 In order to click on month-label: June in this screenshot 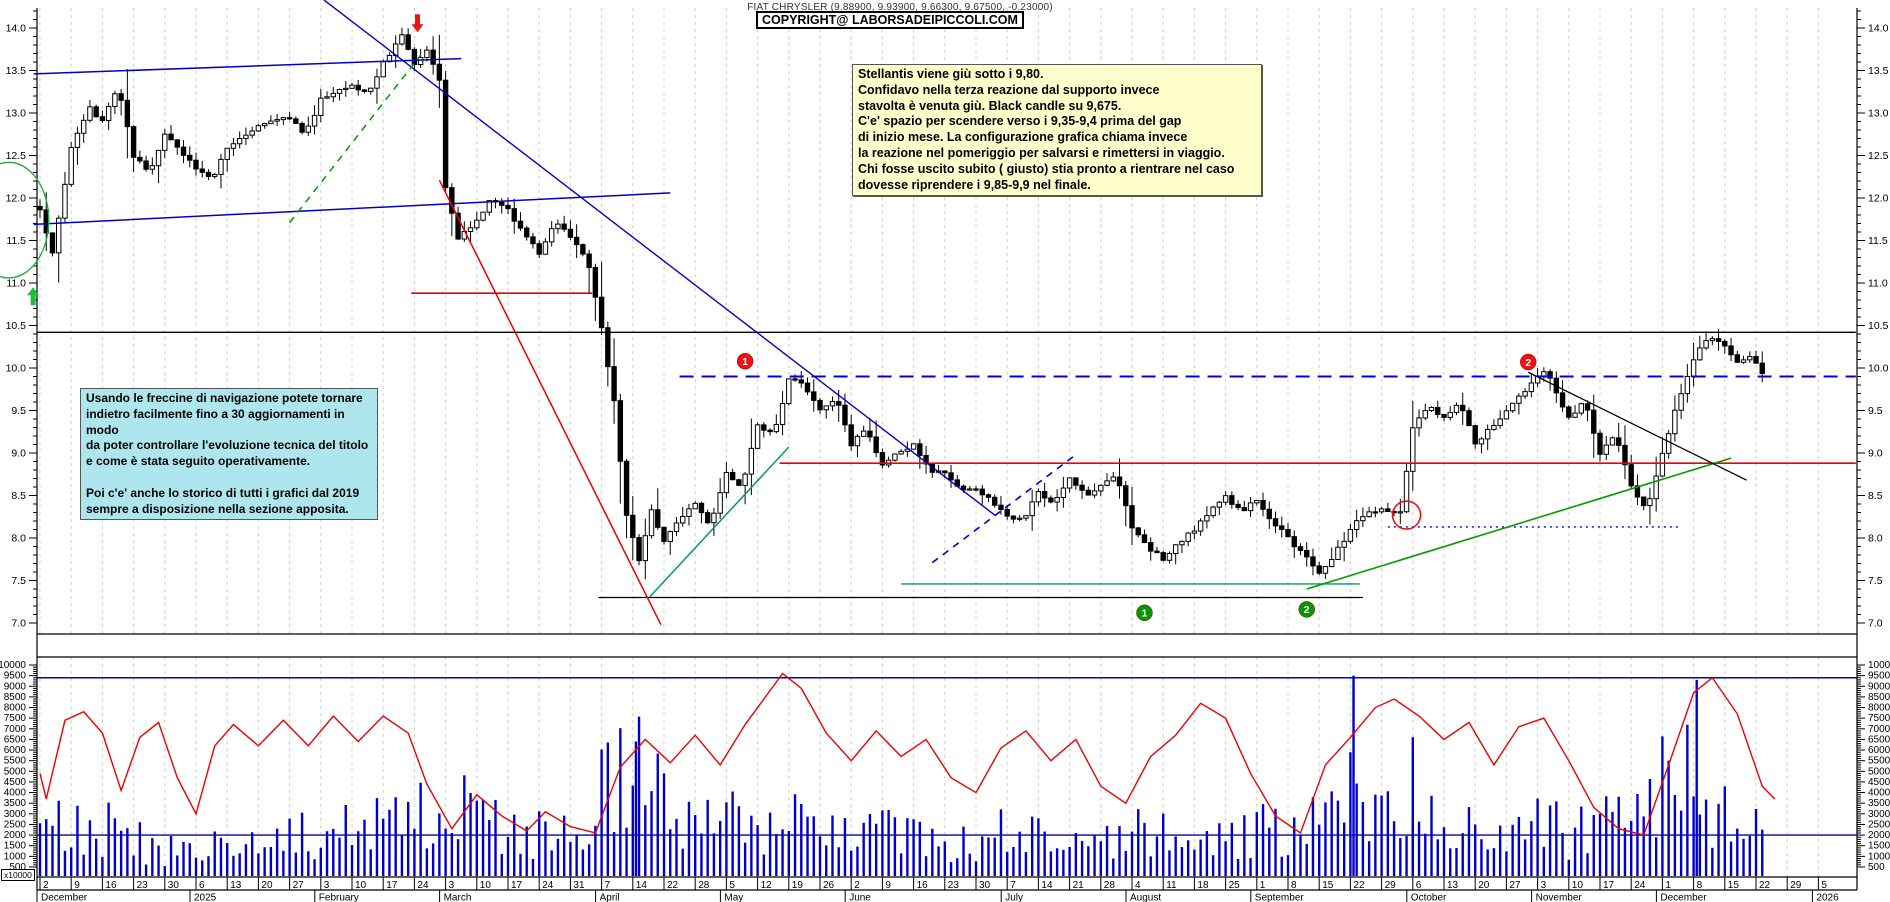, I will do `click(860, 897)`.